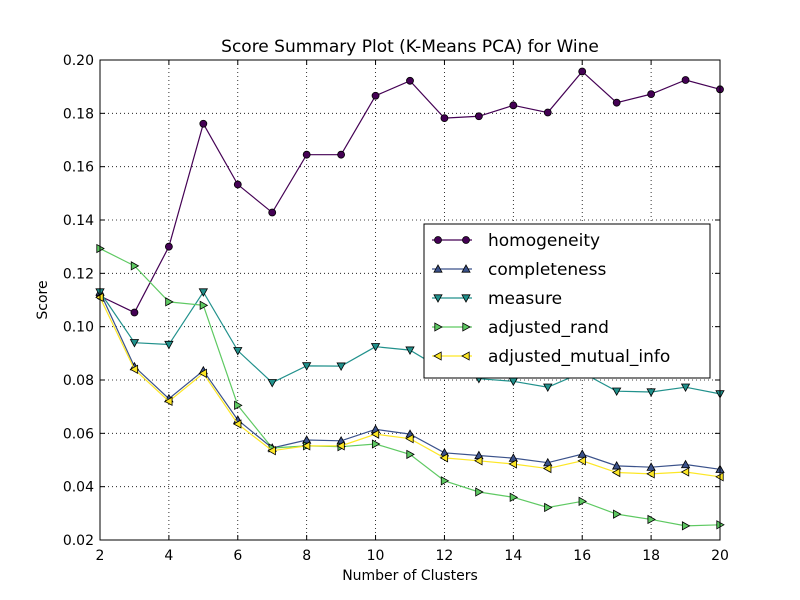  Describe the element at coordinates (306, 556) in the screenshot. I see `x-tick-label: 8` at that location.